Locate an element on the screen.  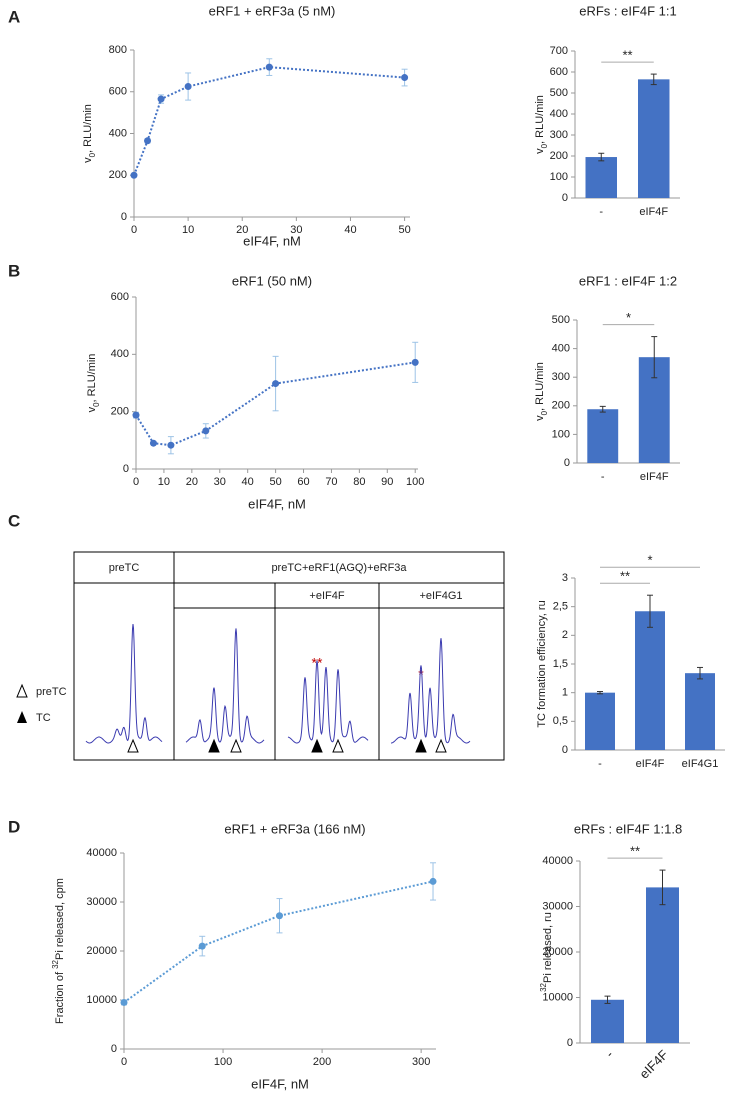
x-tick-label: 300 is located at coordinates (421, 1062).